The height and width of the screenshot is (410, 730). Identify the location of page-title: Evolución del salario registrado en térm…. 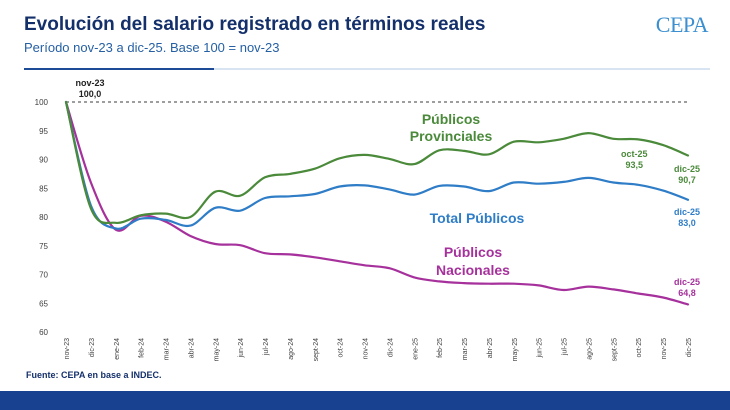
(255, 24).